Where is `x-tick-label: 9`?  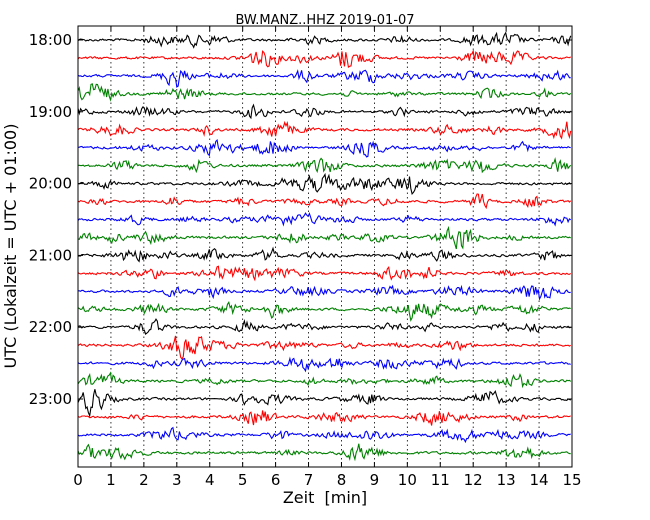 x-tick-label: 9 is located at coordinates (375, 480).